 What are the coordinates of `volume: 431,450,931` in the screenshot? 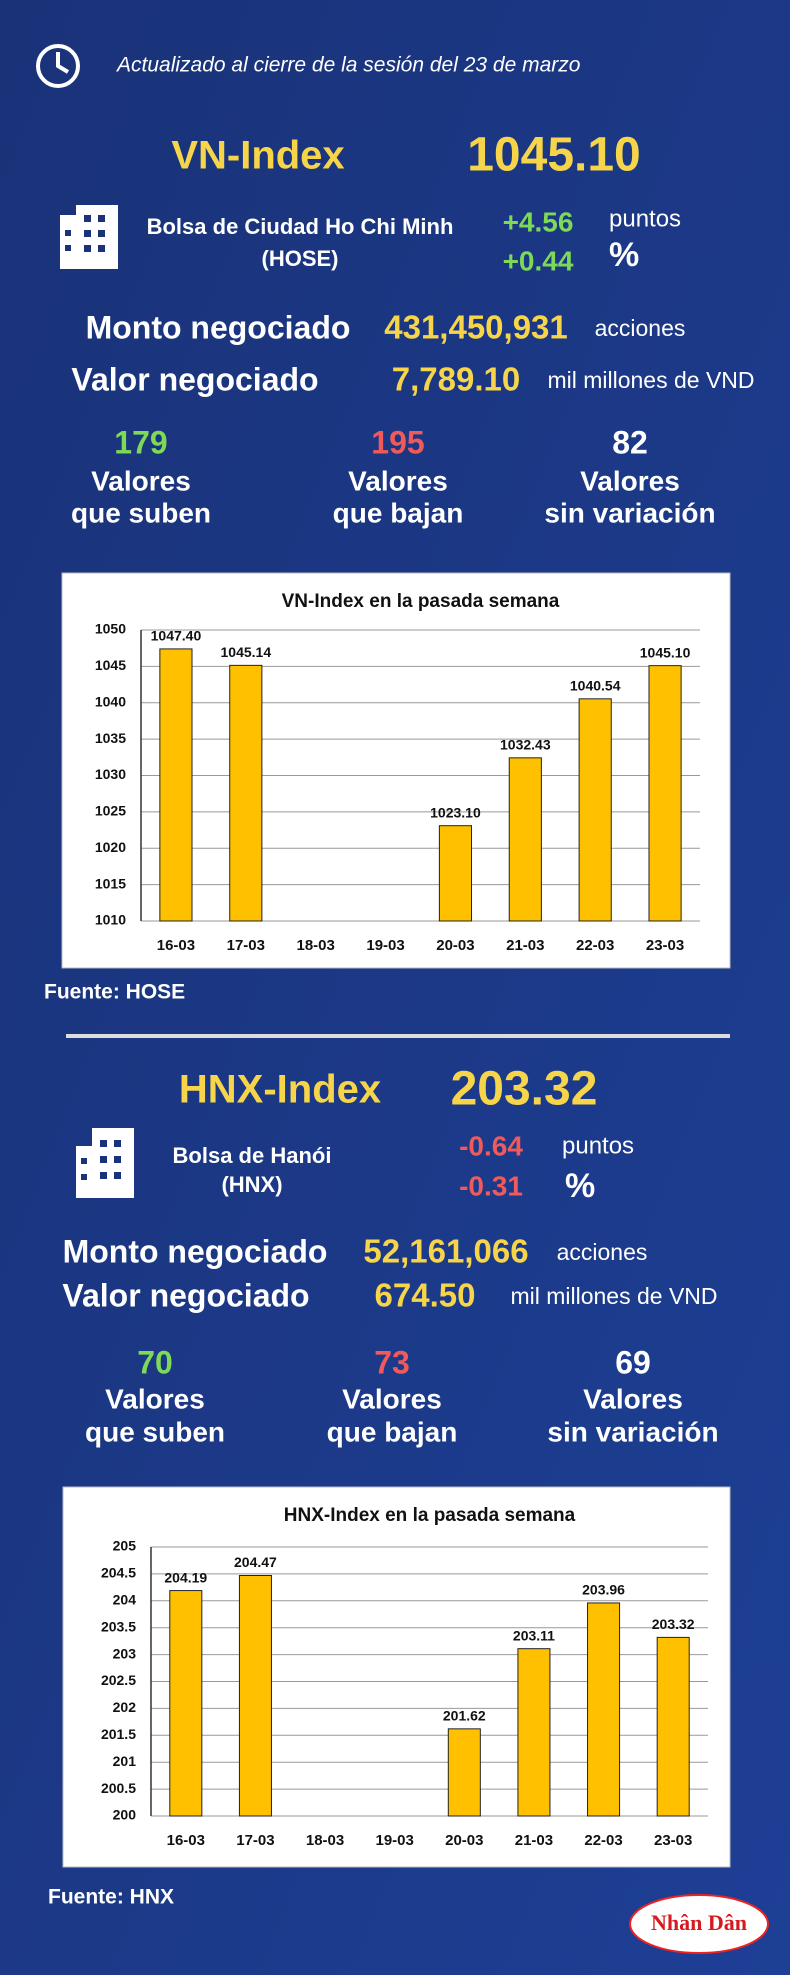 It's located at (476, 327).